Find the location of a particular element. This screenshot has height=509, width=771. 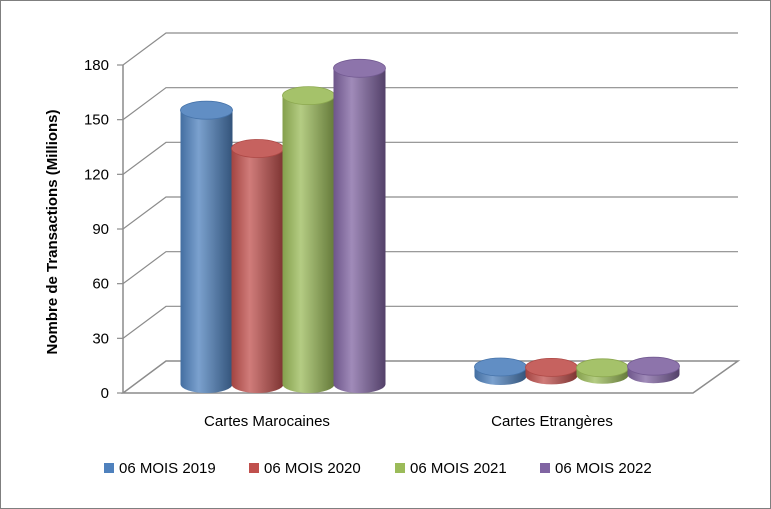

category-label: Cartes Etrangères is located at coordinates (552, 421).